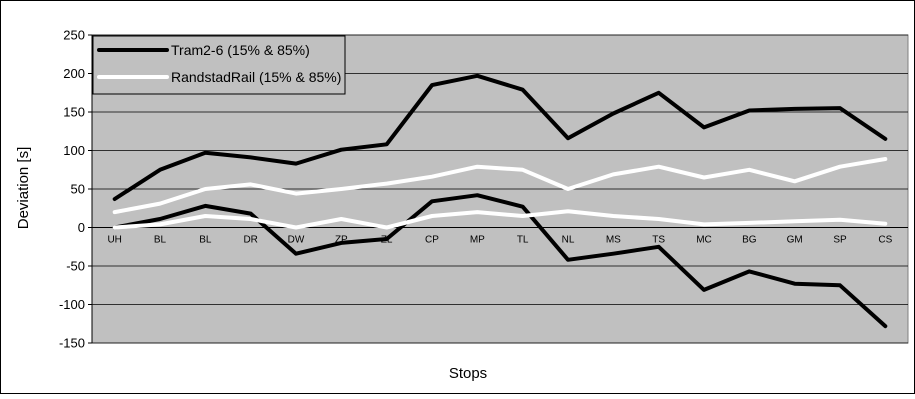 The image size is (915, 399). I want to click on legend-box, so click(219, 65).